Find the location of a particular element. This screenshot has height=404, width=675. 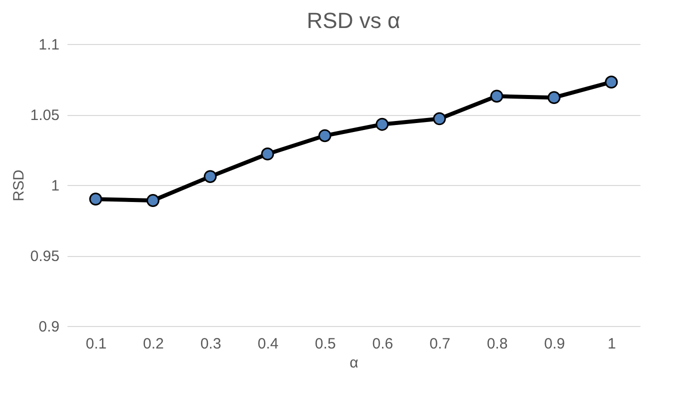

x-tick-label: 0.6 is located at coordinates (383, 344).